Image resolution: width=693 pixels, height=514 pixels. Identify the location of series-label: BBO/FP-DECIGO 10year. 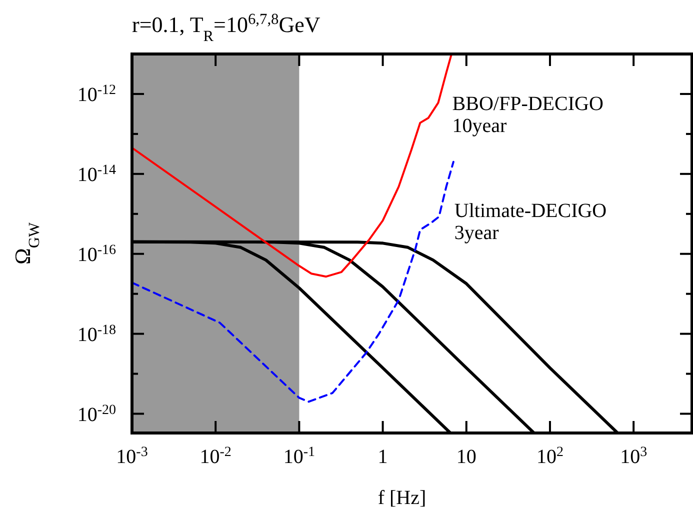
(528, 114).